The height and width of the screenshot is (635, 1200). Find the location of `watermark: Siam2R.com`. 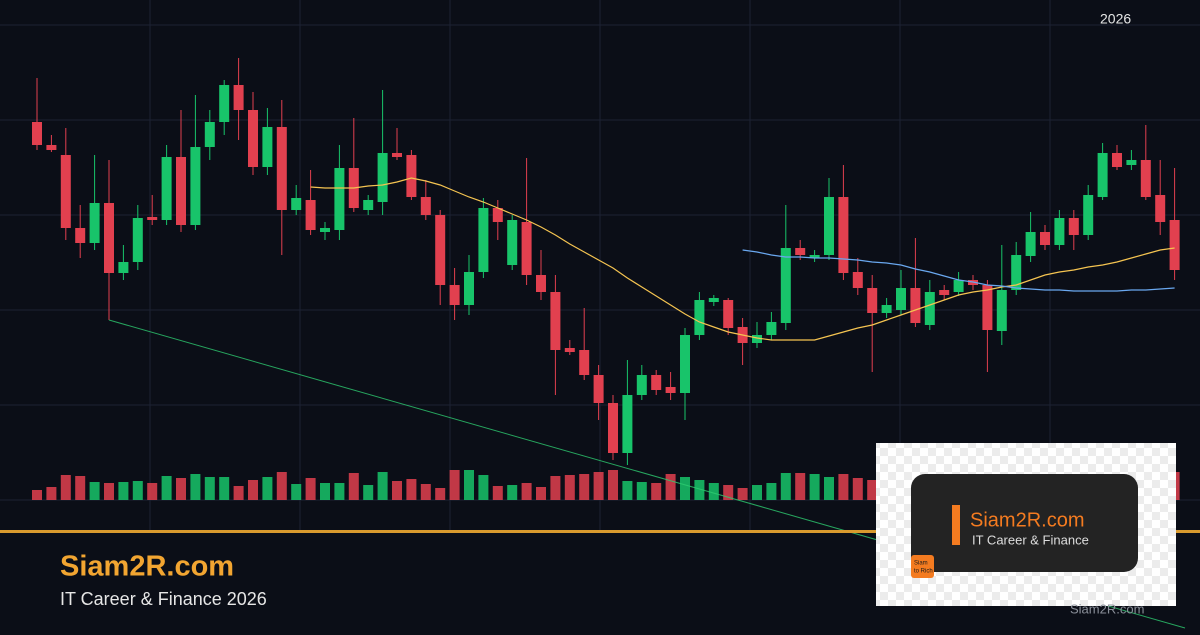

watermark: Siam2R.com is located at coordinates (1107, 608).